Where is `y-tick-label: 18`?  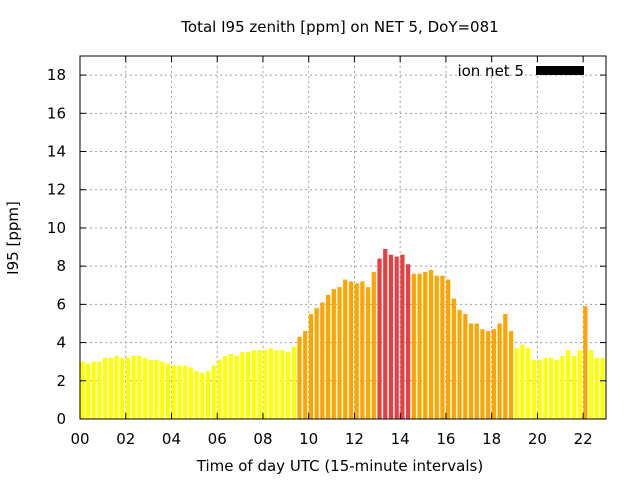 y-tick-label: 18 is located at coordinates (56, 75).